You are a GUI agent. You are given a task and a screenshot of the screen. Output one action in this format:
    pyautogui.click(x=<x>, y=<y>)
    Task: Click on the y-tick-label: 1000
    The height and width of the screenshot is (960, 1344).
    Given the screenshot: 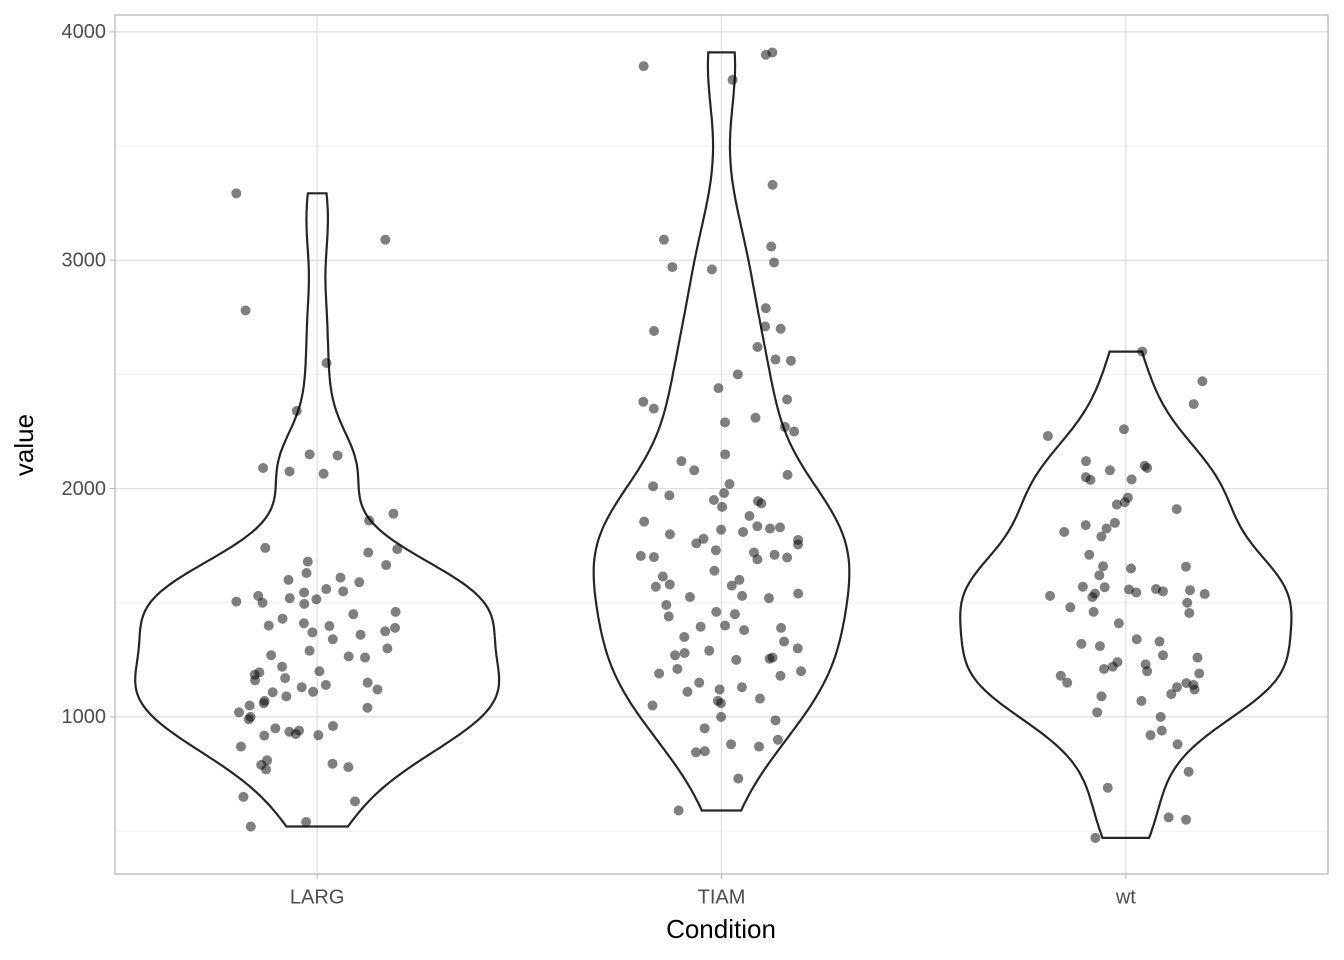 What is the action you would take?
    pyautogui.click(x=84, y=717)
    